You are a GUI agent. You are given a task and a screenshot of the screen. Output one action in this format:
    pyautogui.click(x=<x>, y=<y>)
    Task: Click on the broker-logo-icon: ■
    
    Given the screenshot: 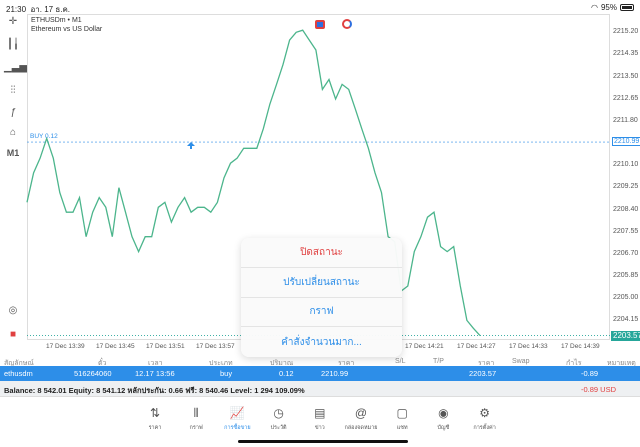 What is the action you would take?
    pyautogui.click(x=13, y=334)
    